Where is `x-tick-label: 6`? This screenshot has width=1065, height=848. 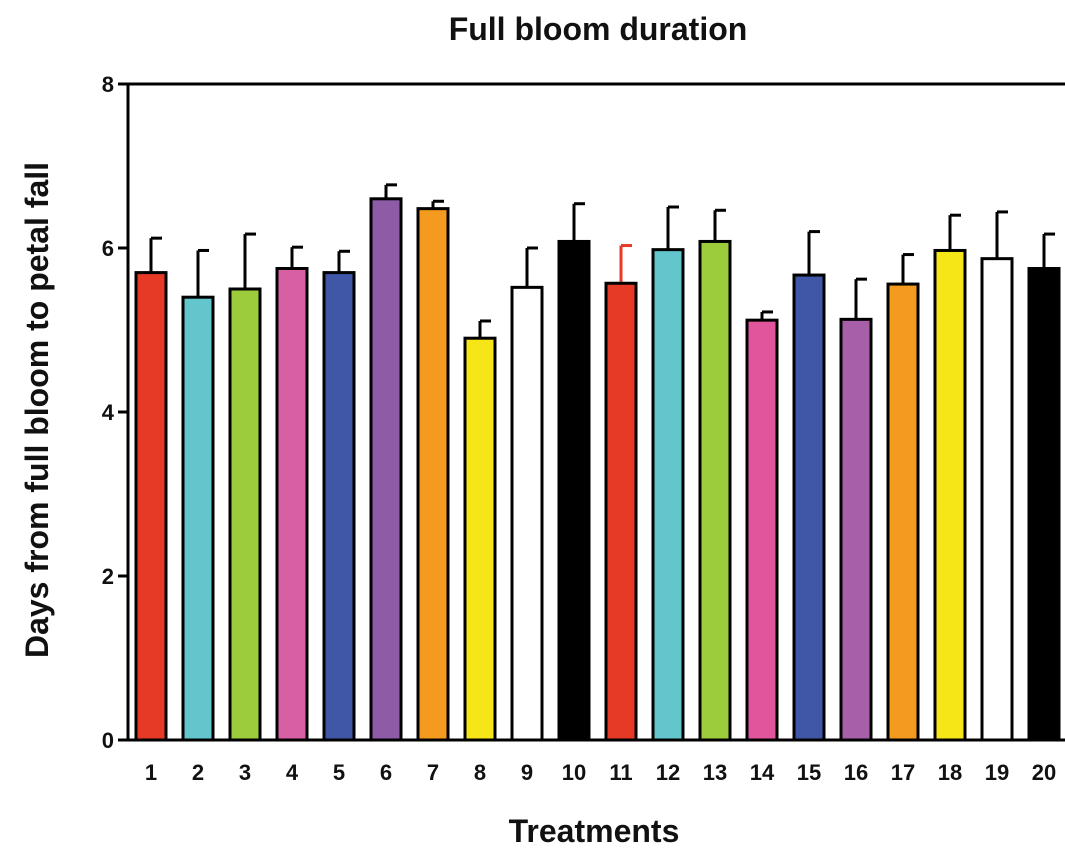
x-tick-label: 6 is located at coordinates (386, 772).